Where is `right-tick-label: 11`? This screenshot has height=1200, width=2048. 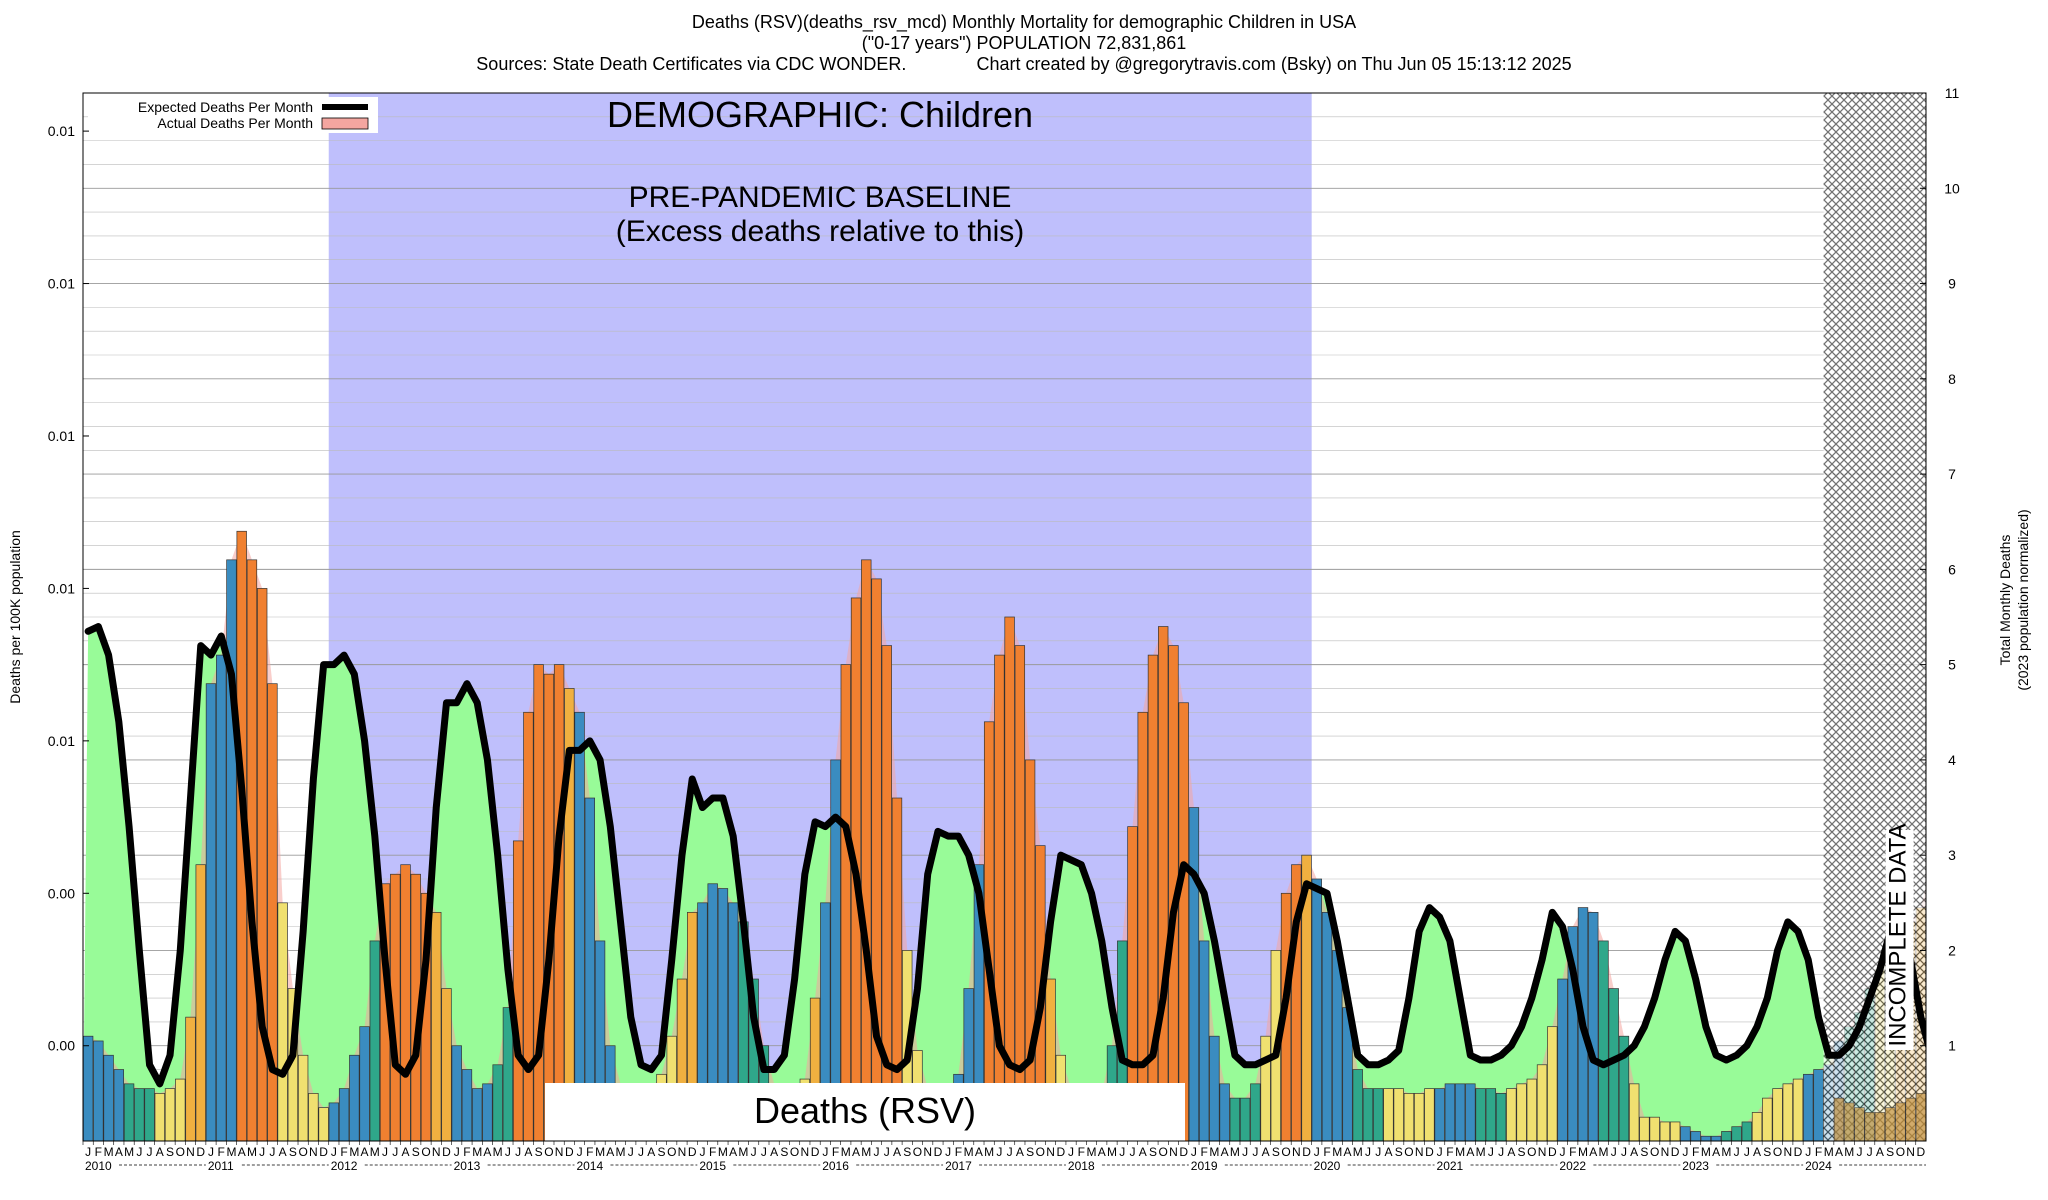 right-tick-label: 11 is located at coordinates (1952, 93).